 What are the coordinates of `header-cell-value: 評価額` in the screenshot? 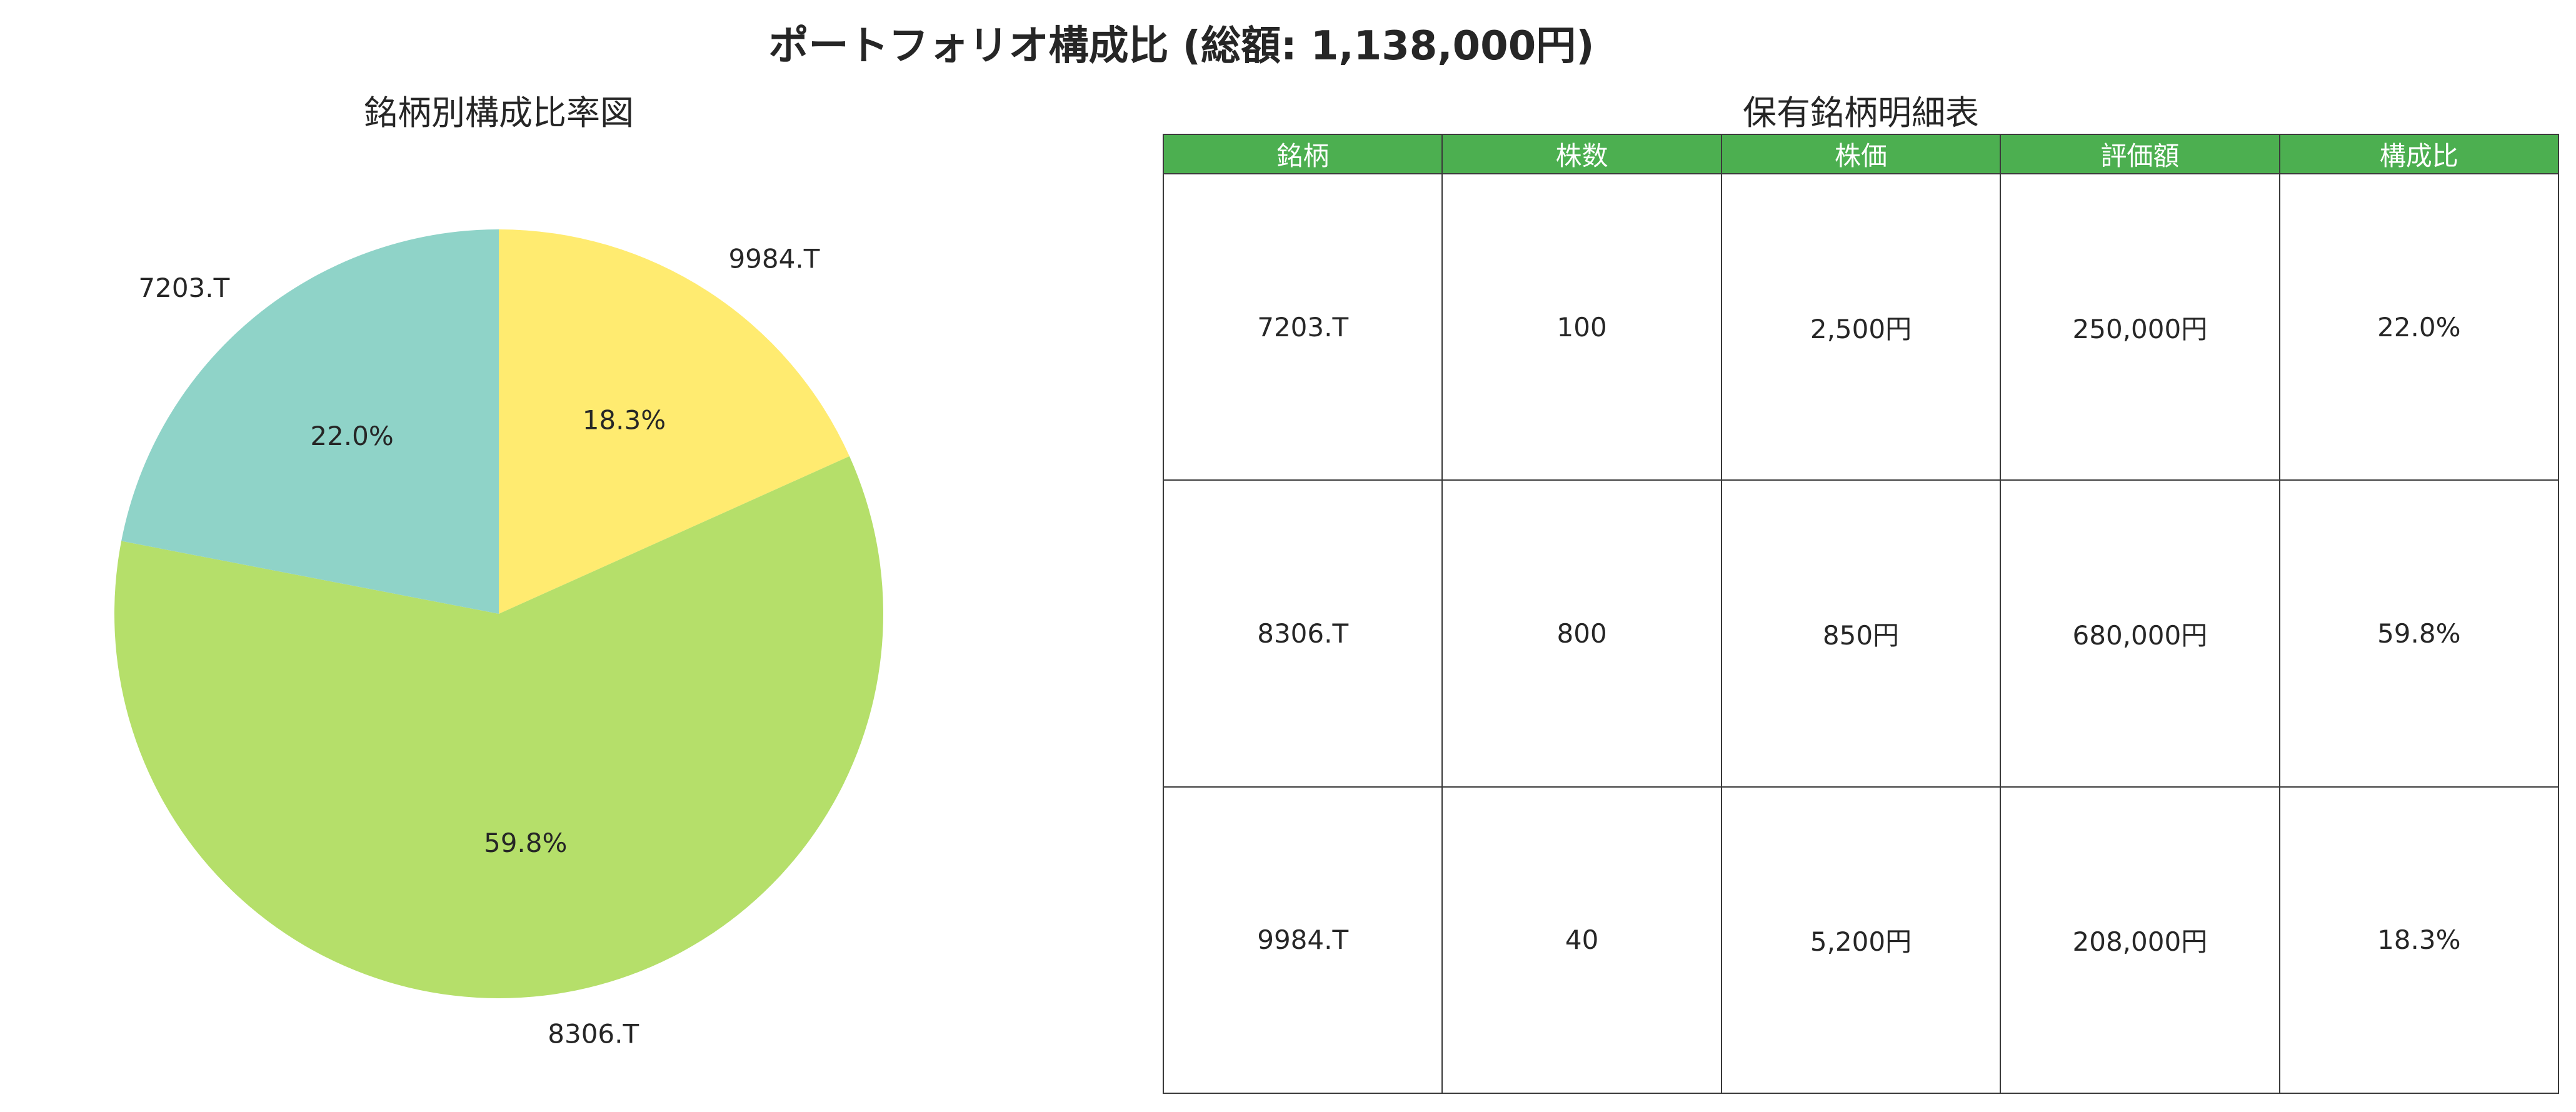 It's located at (2140, 154).